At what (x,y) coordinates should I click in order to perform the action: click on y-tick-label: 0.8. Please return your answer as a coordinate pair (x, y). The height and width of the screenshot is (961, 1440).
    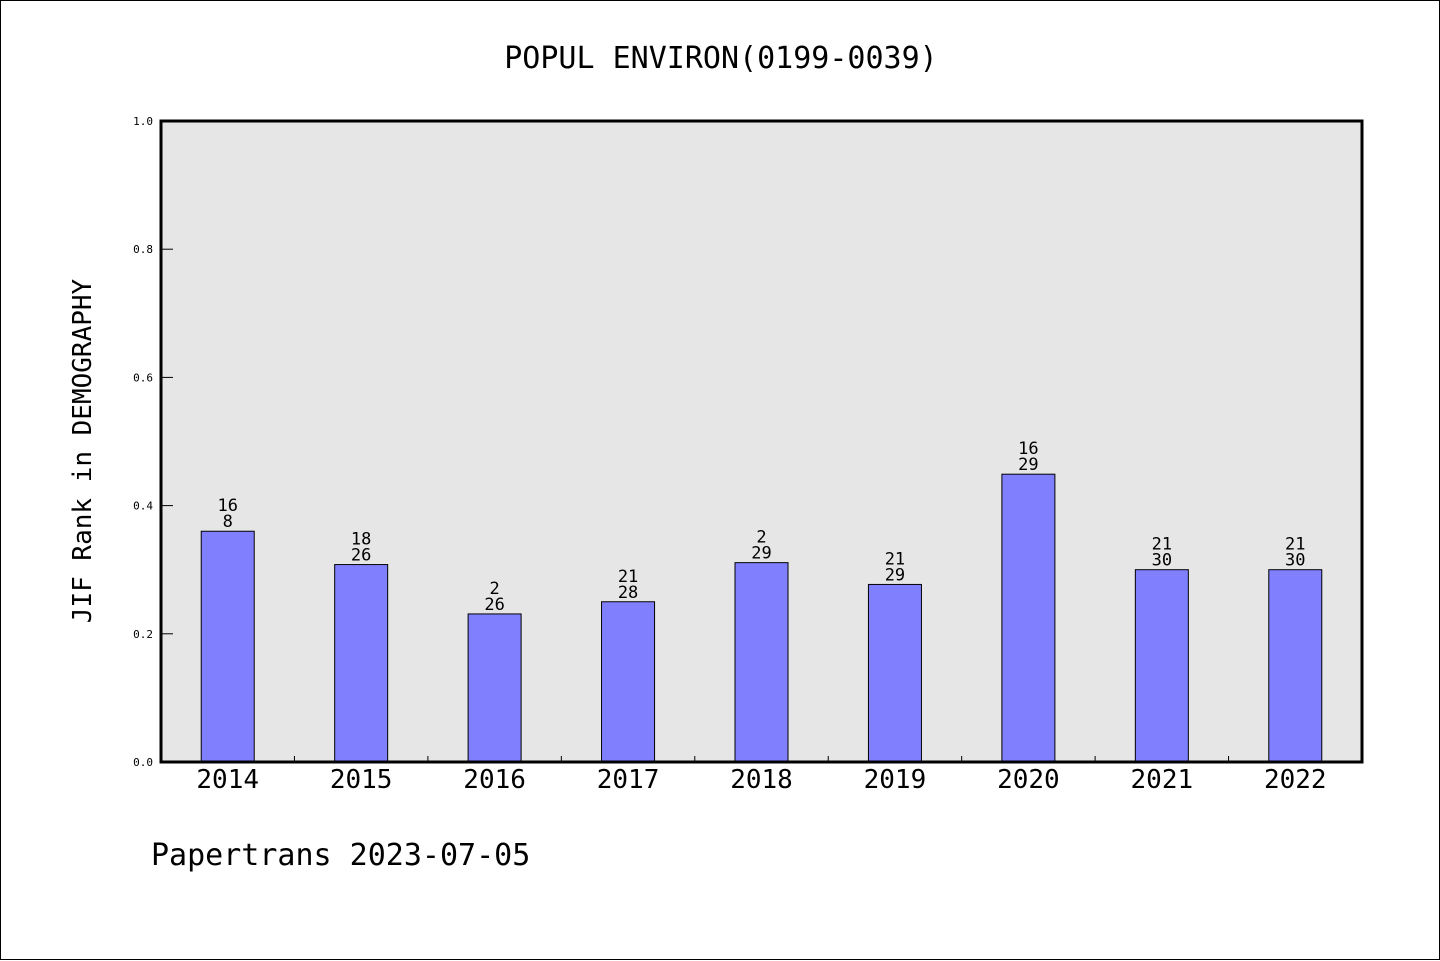
    Looking at the image, I should click on (143, 249).